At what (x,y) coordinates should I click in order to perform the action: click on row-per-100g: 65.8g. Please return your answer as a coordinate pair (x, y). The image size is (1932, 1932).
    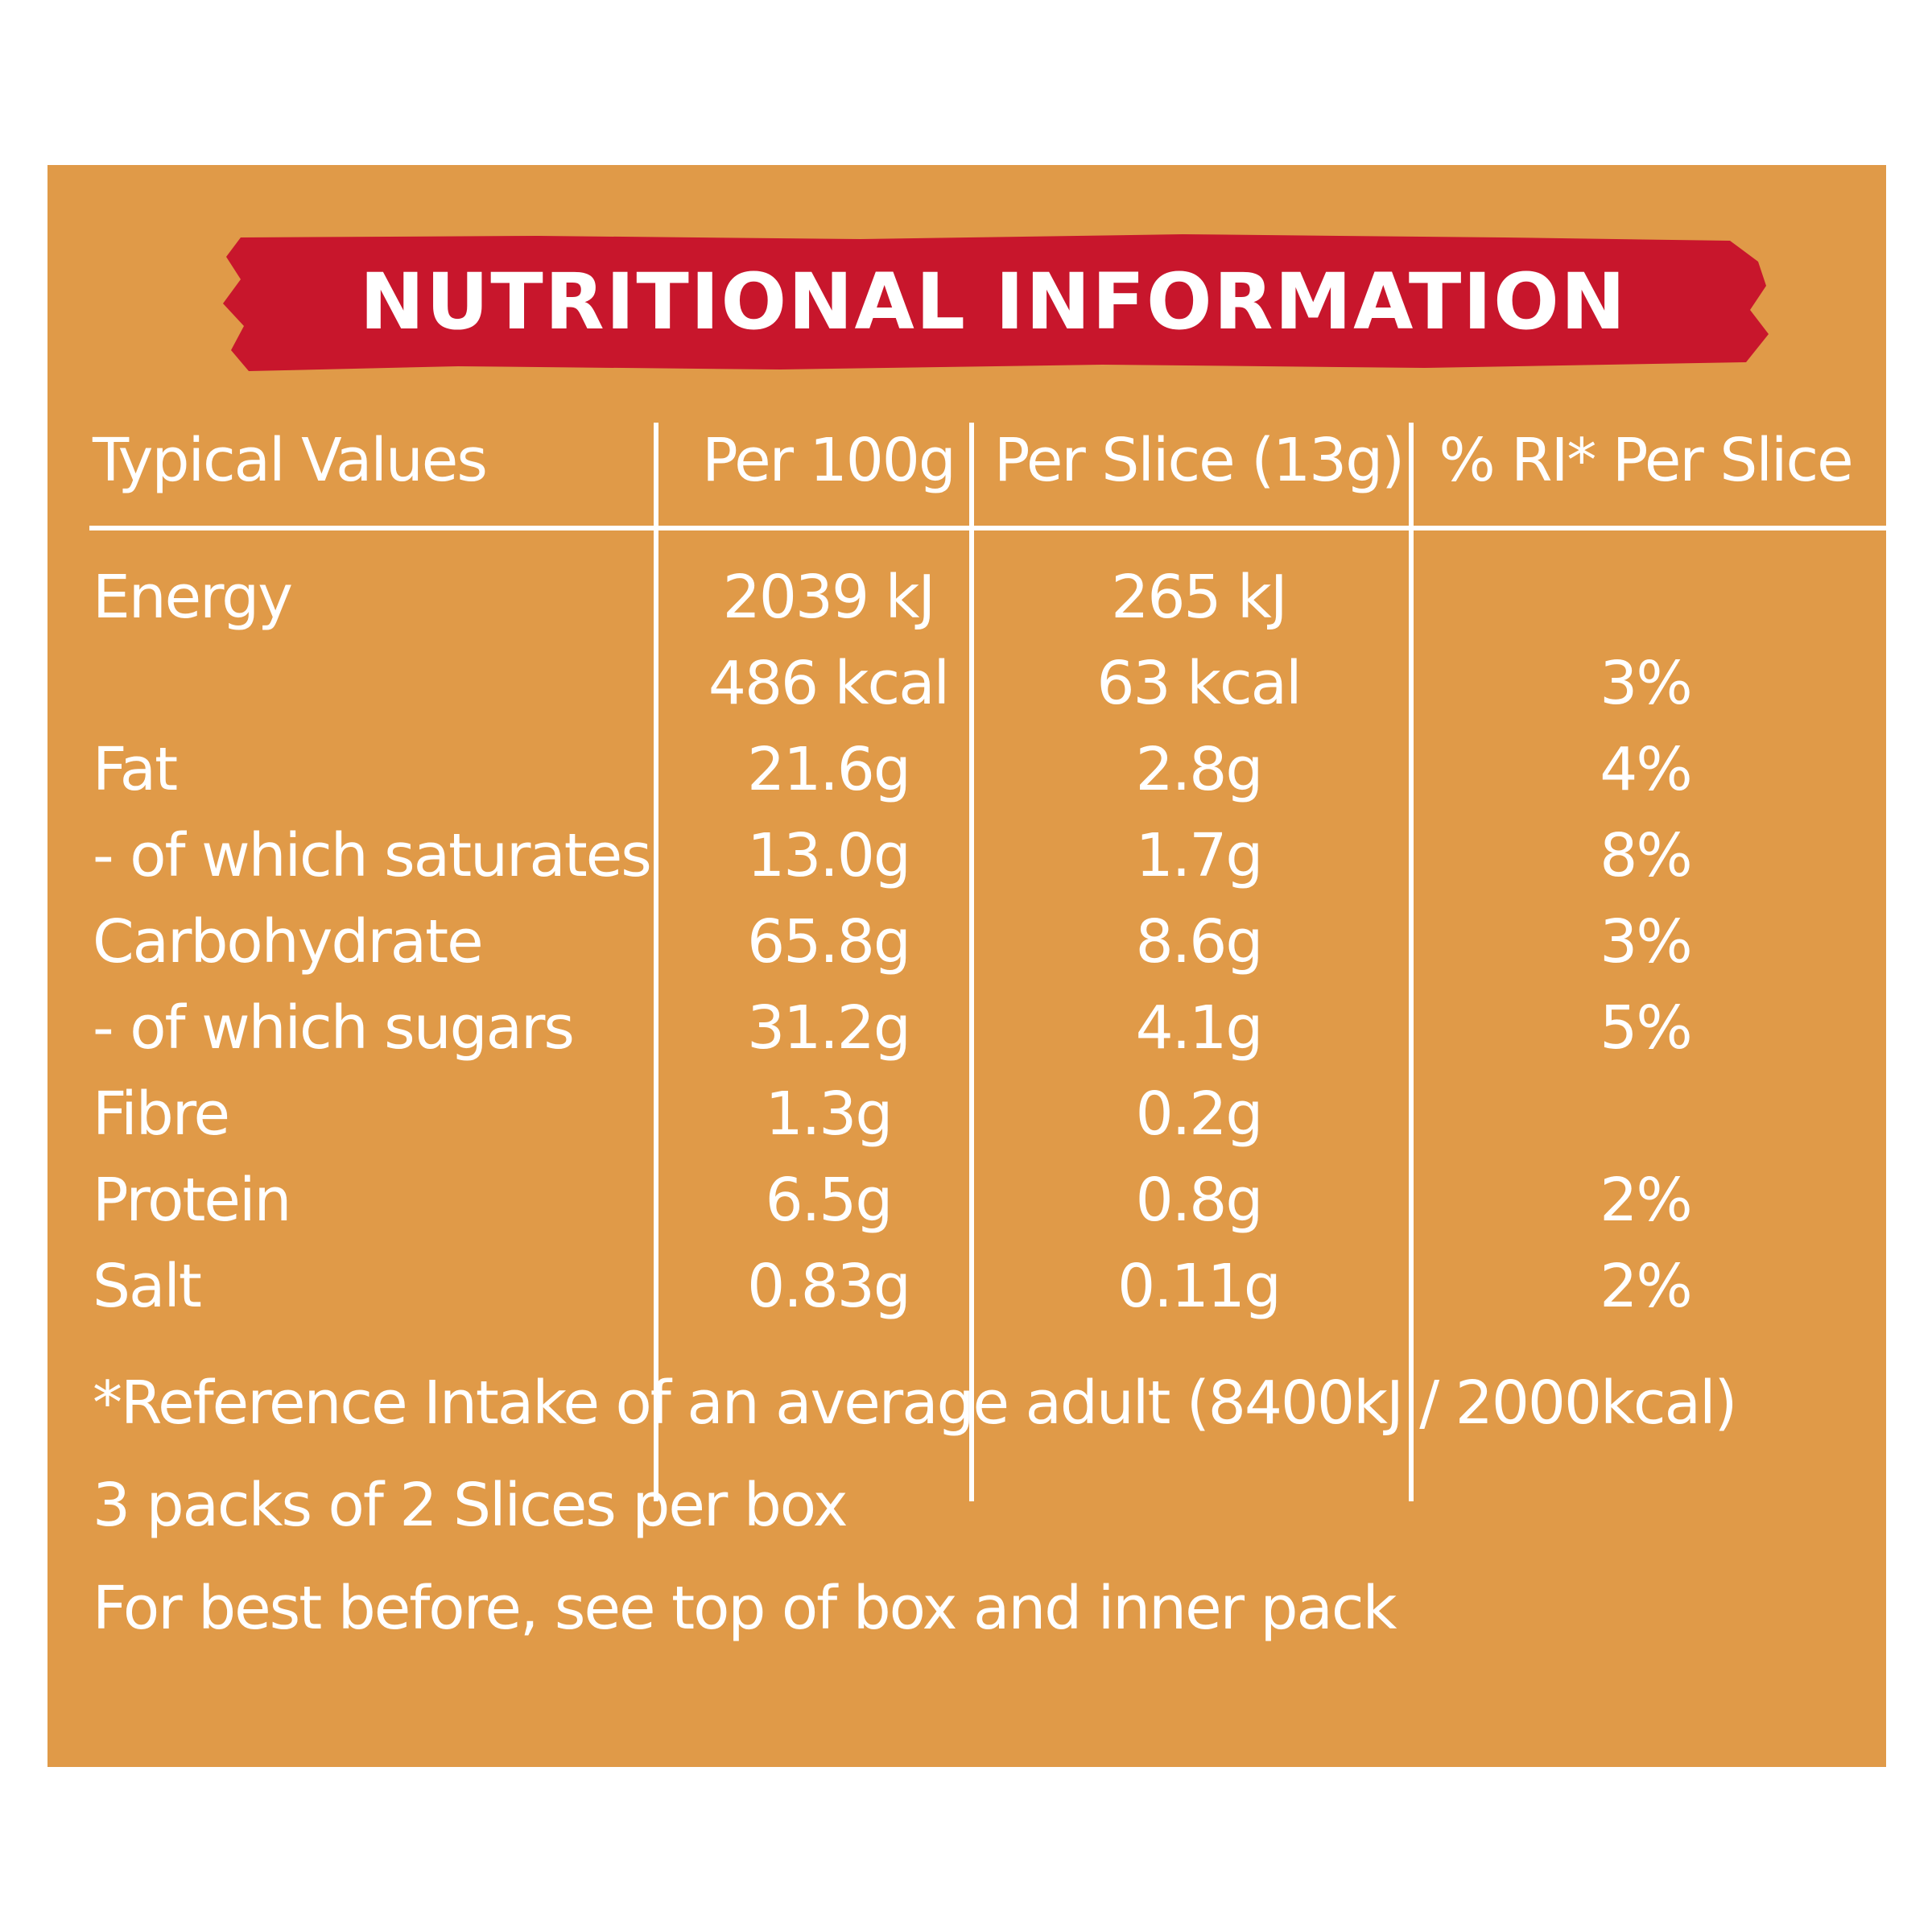
    Looking at the image, I should click on (829, 941).